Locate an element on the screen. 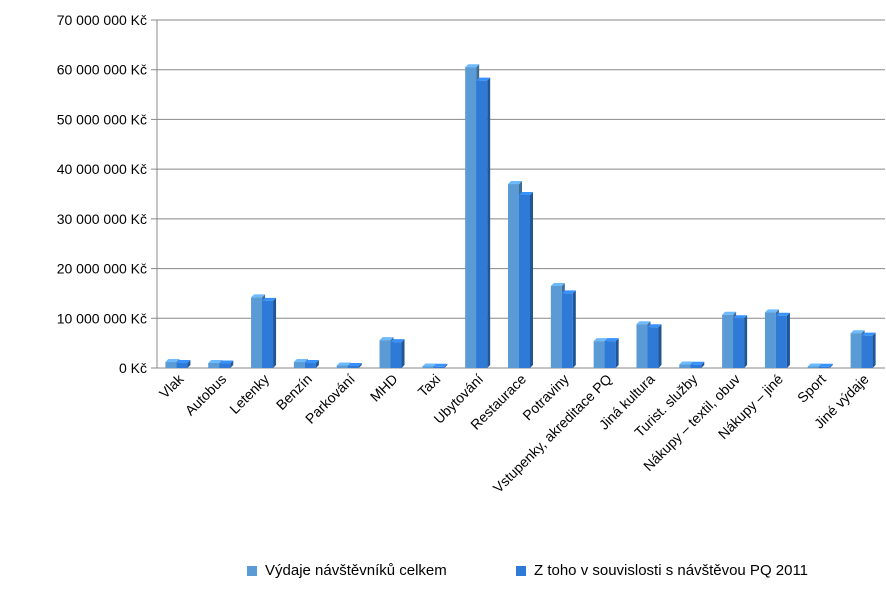  y-tick-label: 60 000 000 Kč is located at coordinates (102, 70).